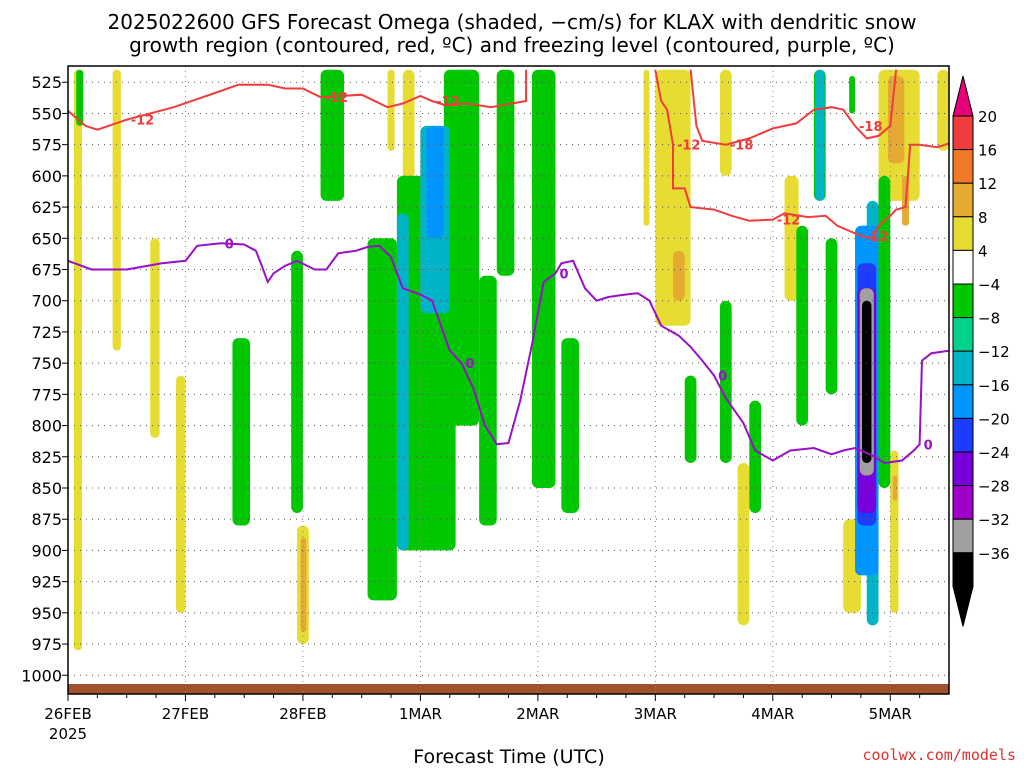  Describe the element at coordinates (983, 218) in the screenshot. I see `colorbar-label-3: 8` at that location.